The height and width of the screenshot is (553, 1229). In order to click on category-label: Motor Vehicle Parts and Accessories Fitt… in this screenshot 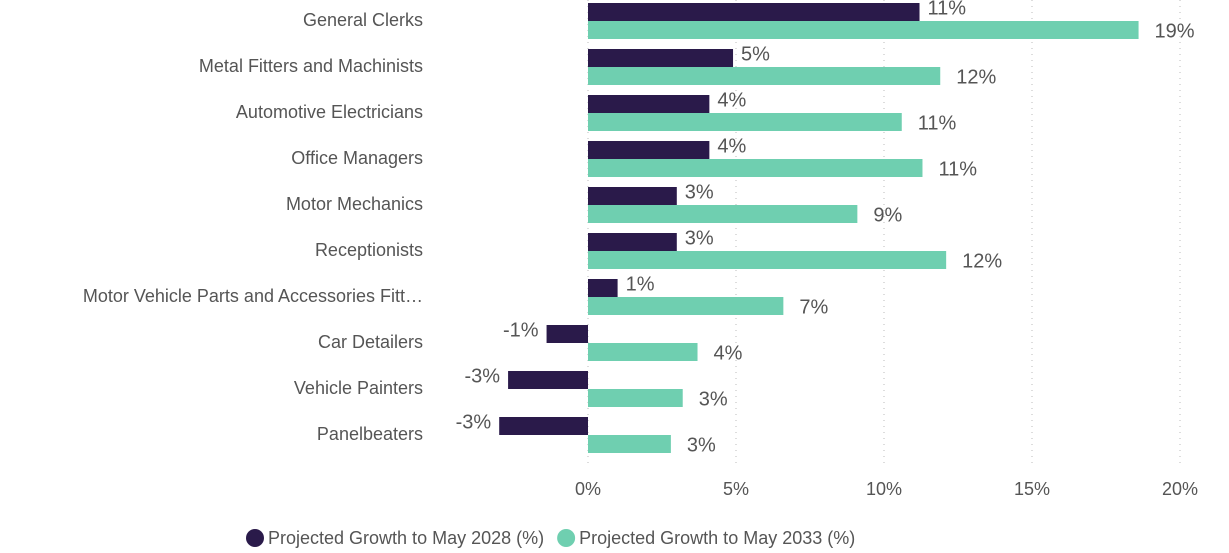, I will do `click(253, 296)`.